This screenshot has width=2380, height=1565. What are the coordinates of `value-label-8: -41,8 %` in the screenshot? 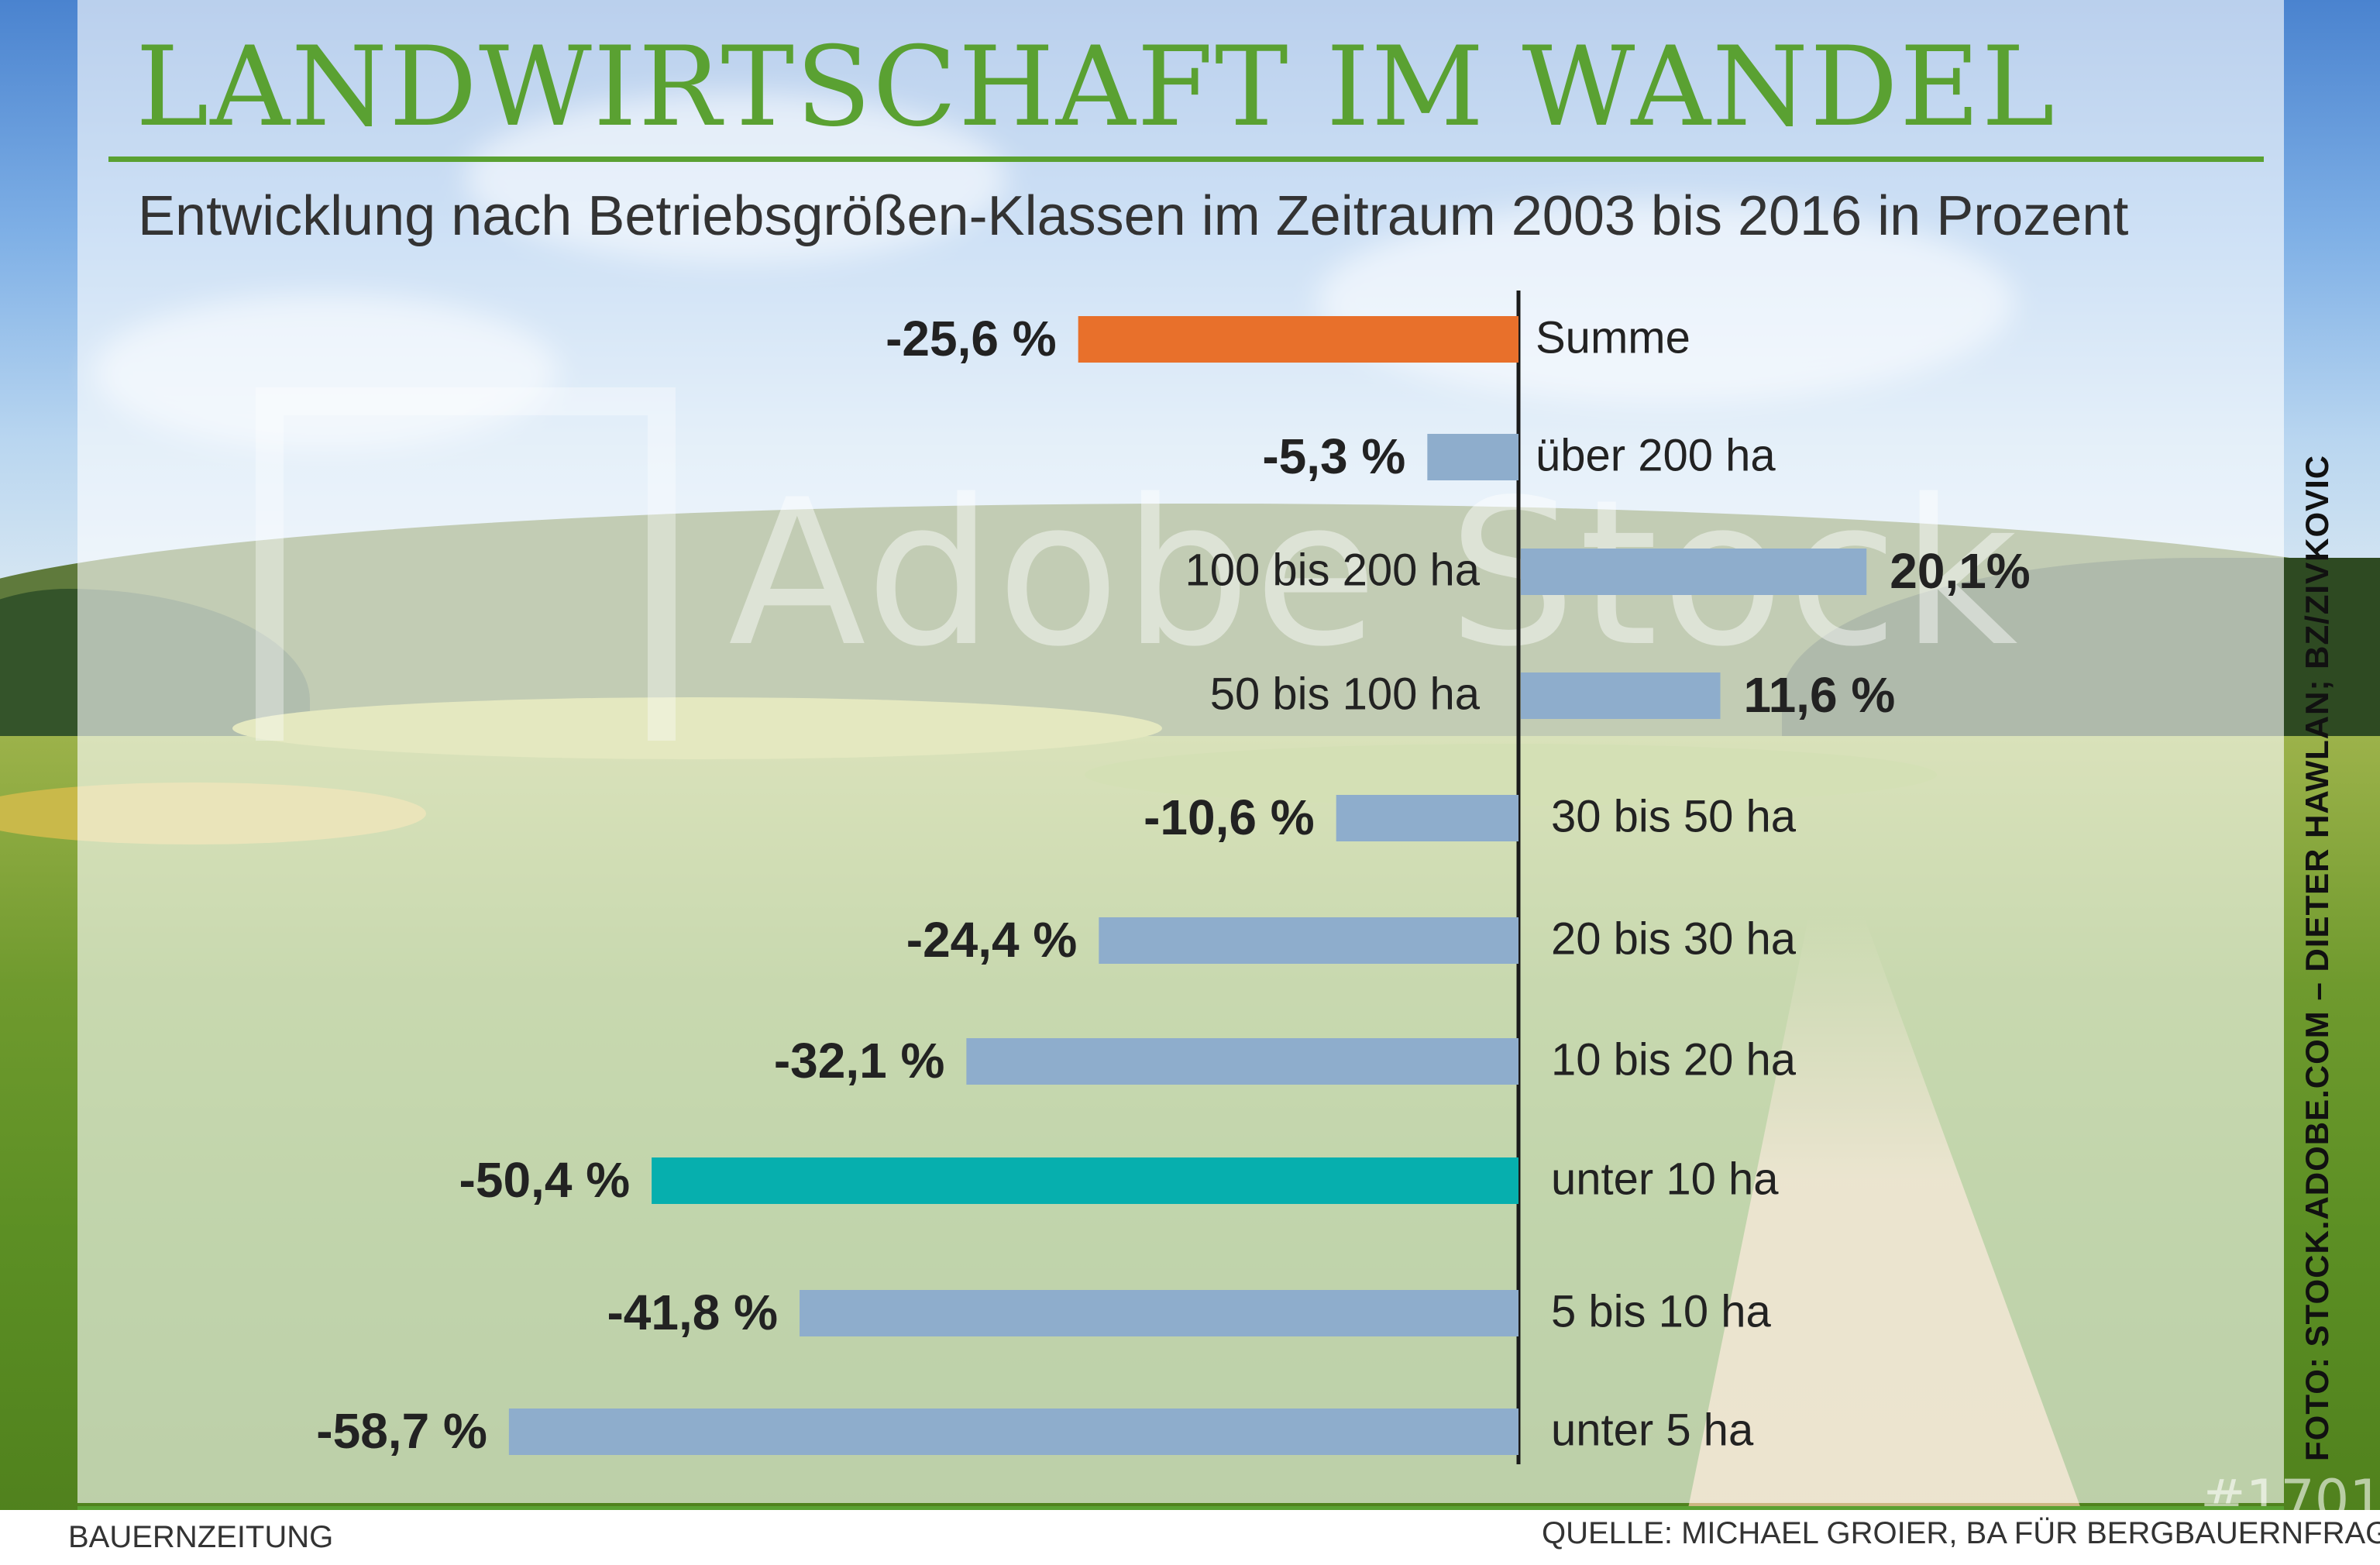 It's located at (692, 1312).